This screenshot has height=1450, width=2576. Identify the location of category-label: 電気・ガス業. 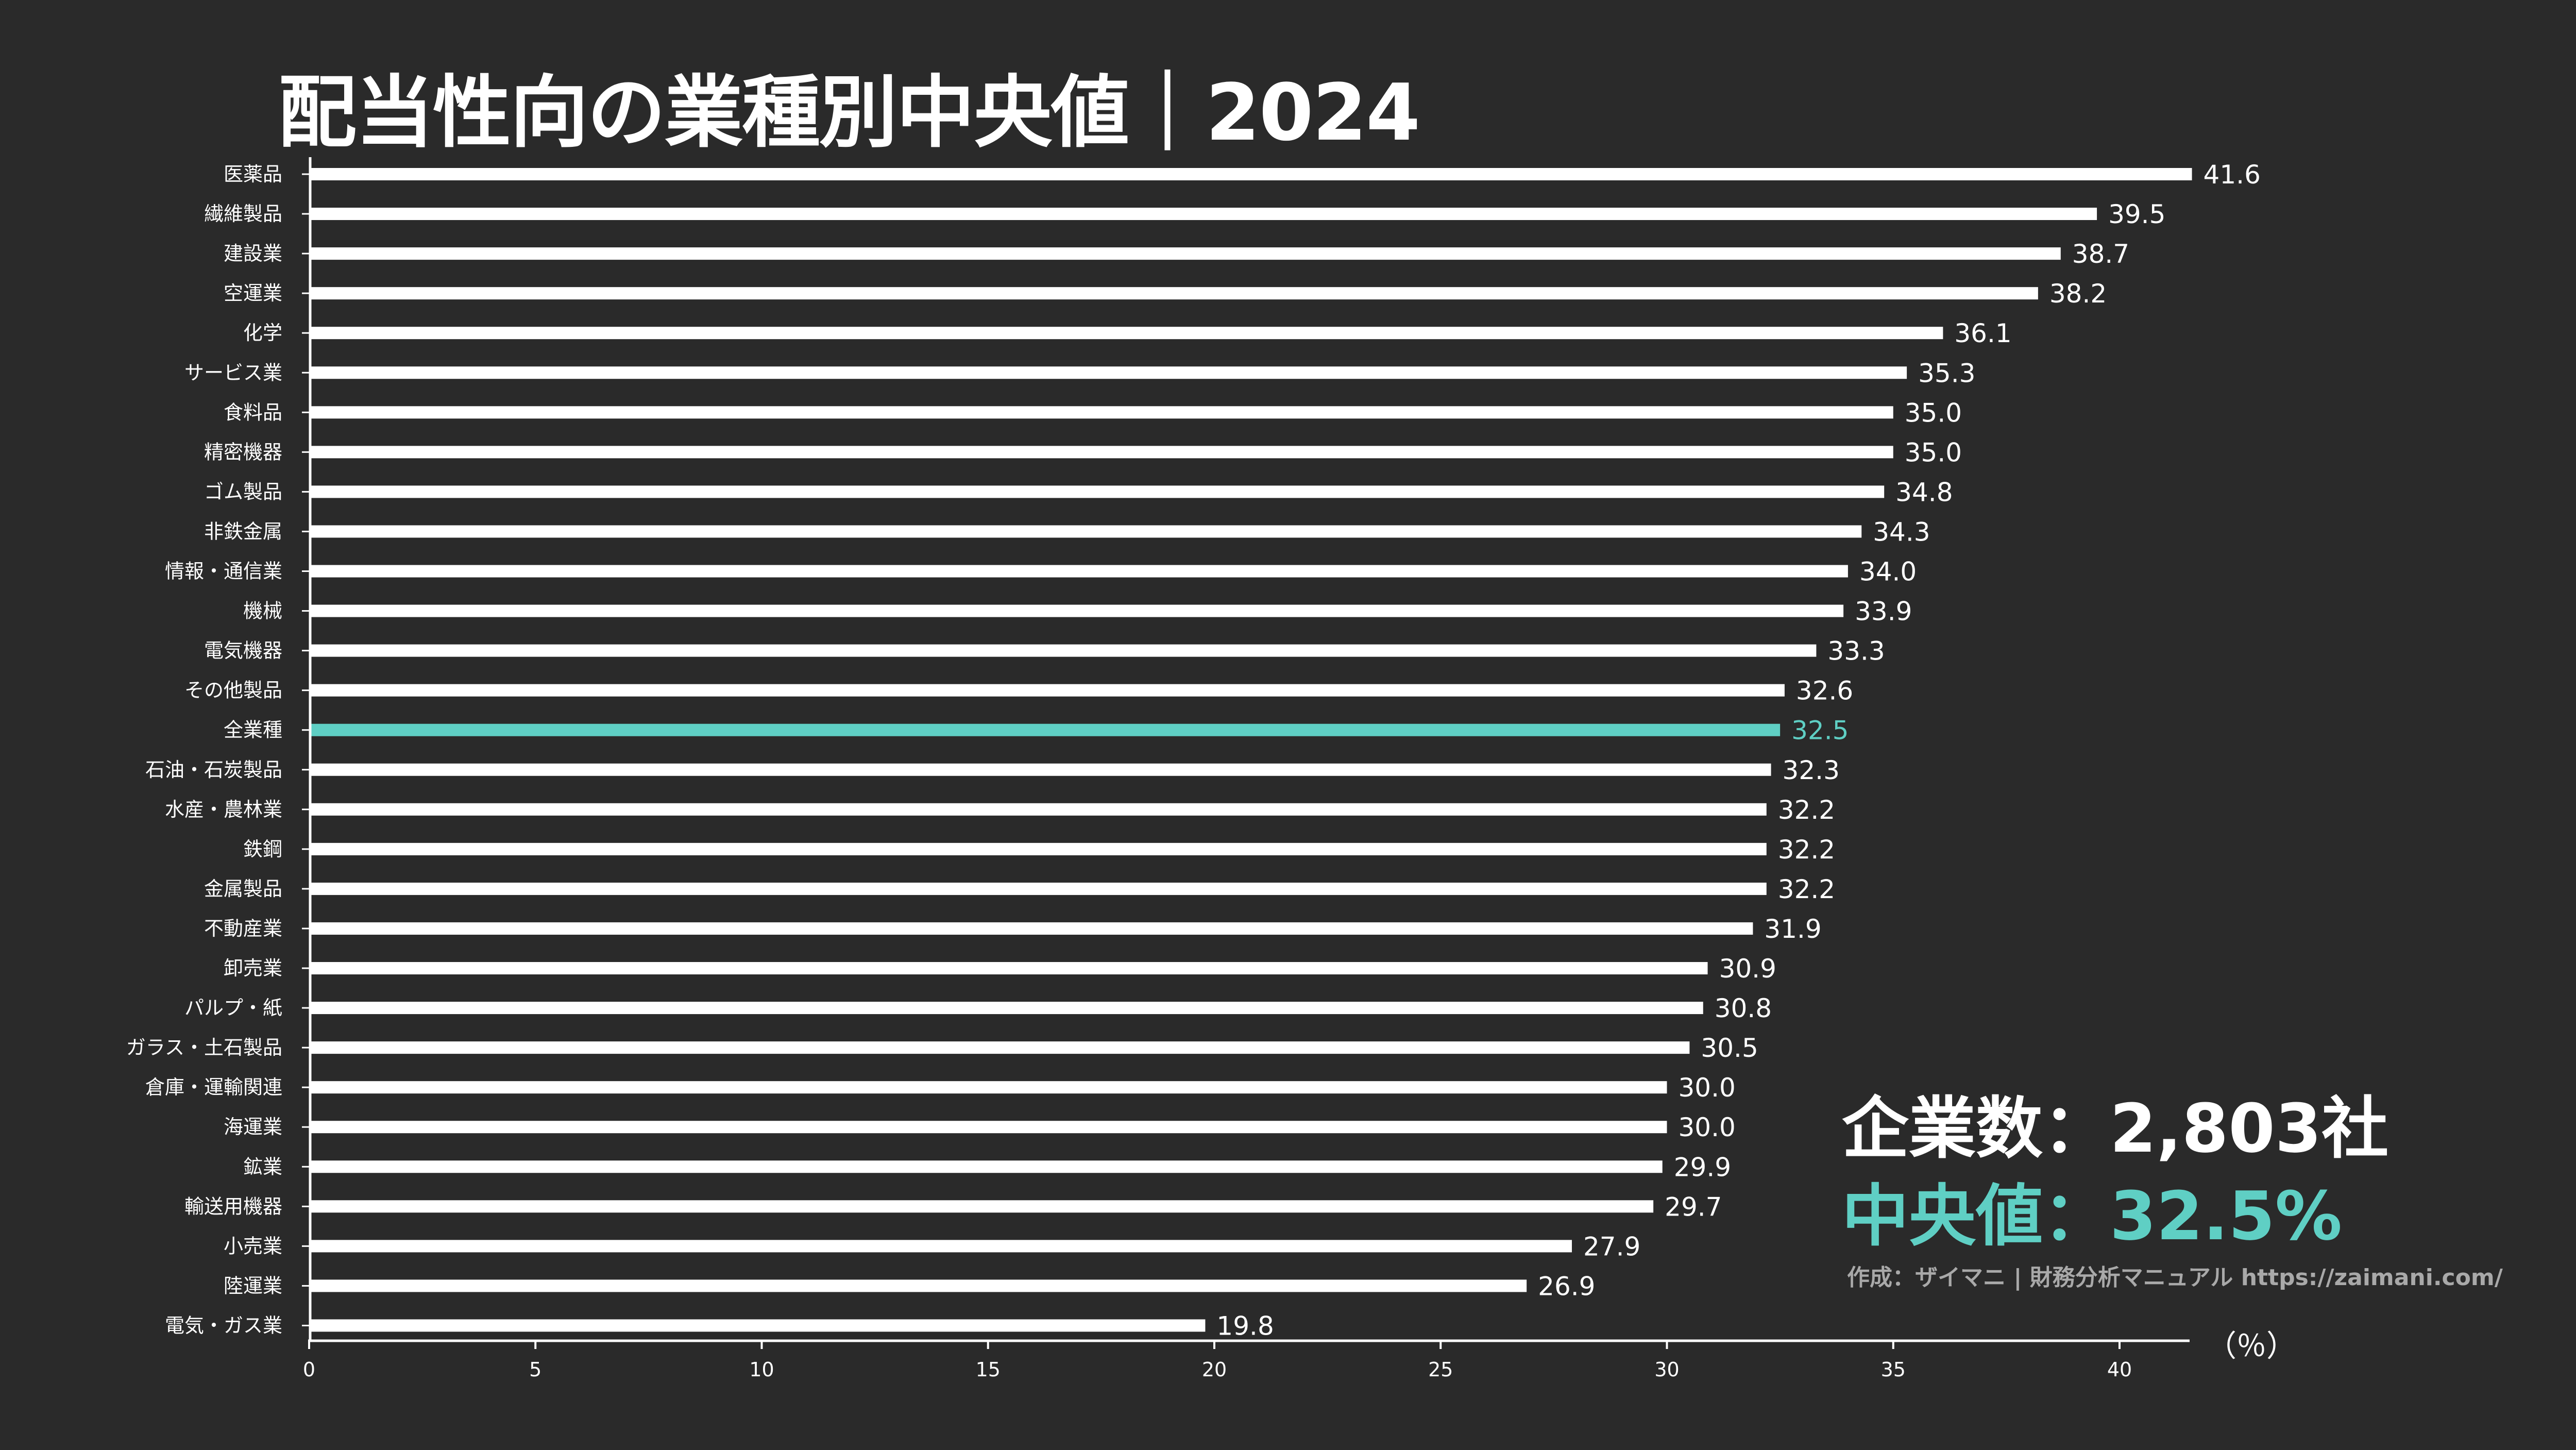
(223, 1325).